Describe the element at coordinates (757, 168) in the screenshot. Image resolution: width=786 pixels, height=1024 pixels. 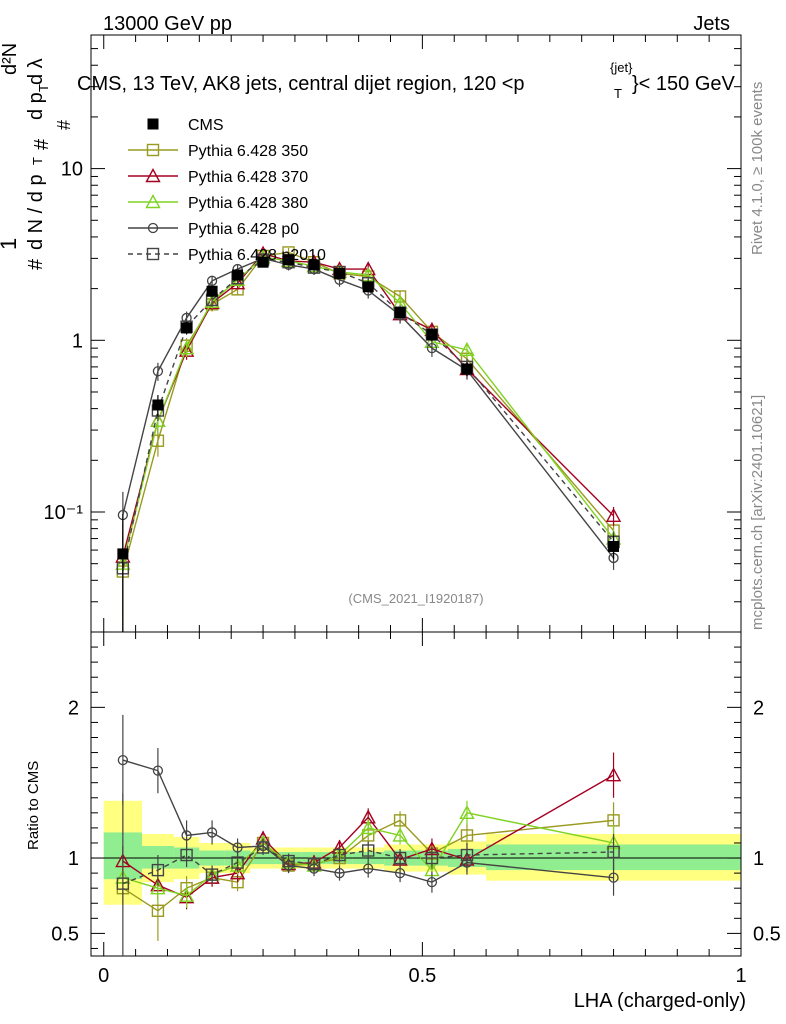
I see `rivet-label: Rivet 4.1.0, ≥ 100k events` at that location.